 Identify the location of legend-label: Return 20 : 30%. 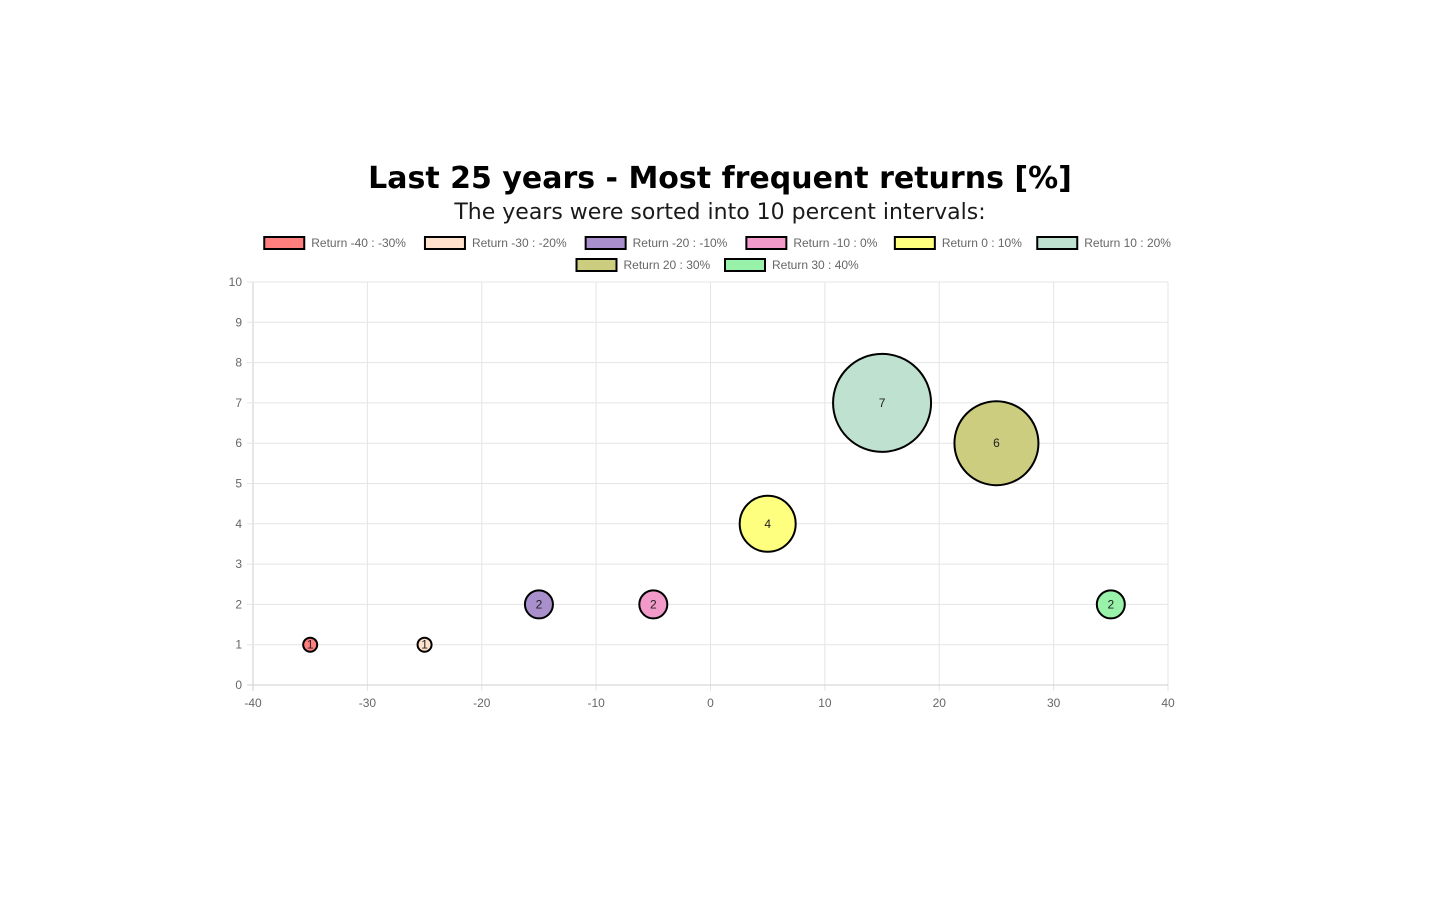
(667, 265).